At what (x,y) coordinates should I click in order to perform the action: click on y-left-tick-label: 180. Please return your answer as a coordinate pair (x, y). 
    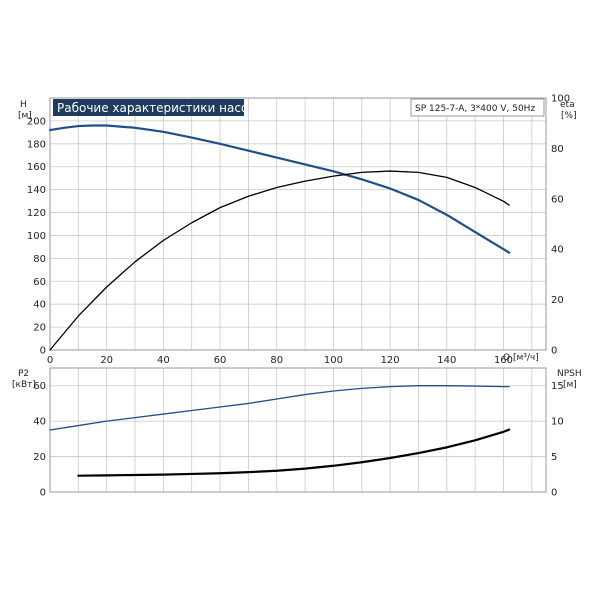
    Looking at the image, I should click on (36, 144).